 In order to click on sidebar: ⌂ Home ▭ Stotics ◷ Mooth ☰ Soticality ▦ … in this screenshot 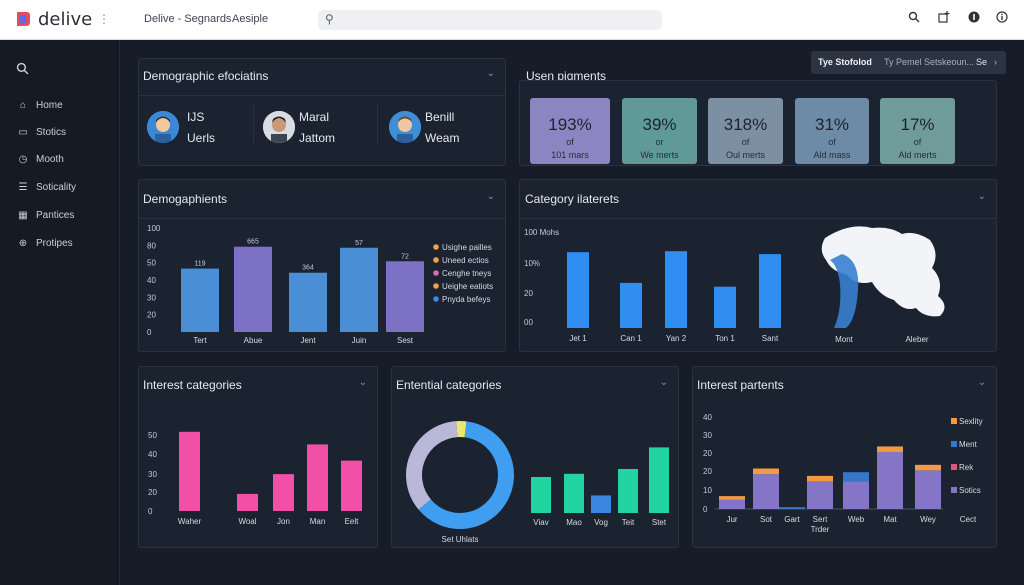, I will do `click(60, 312)`.